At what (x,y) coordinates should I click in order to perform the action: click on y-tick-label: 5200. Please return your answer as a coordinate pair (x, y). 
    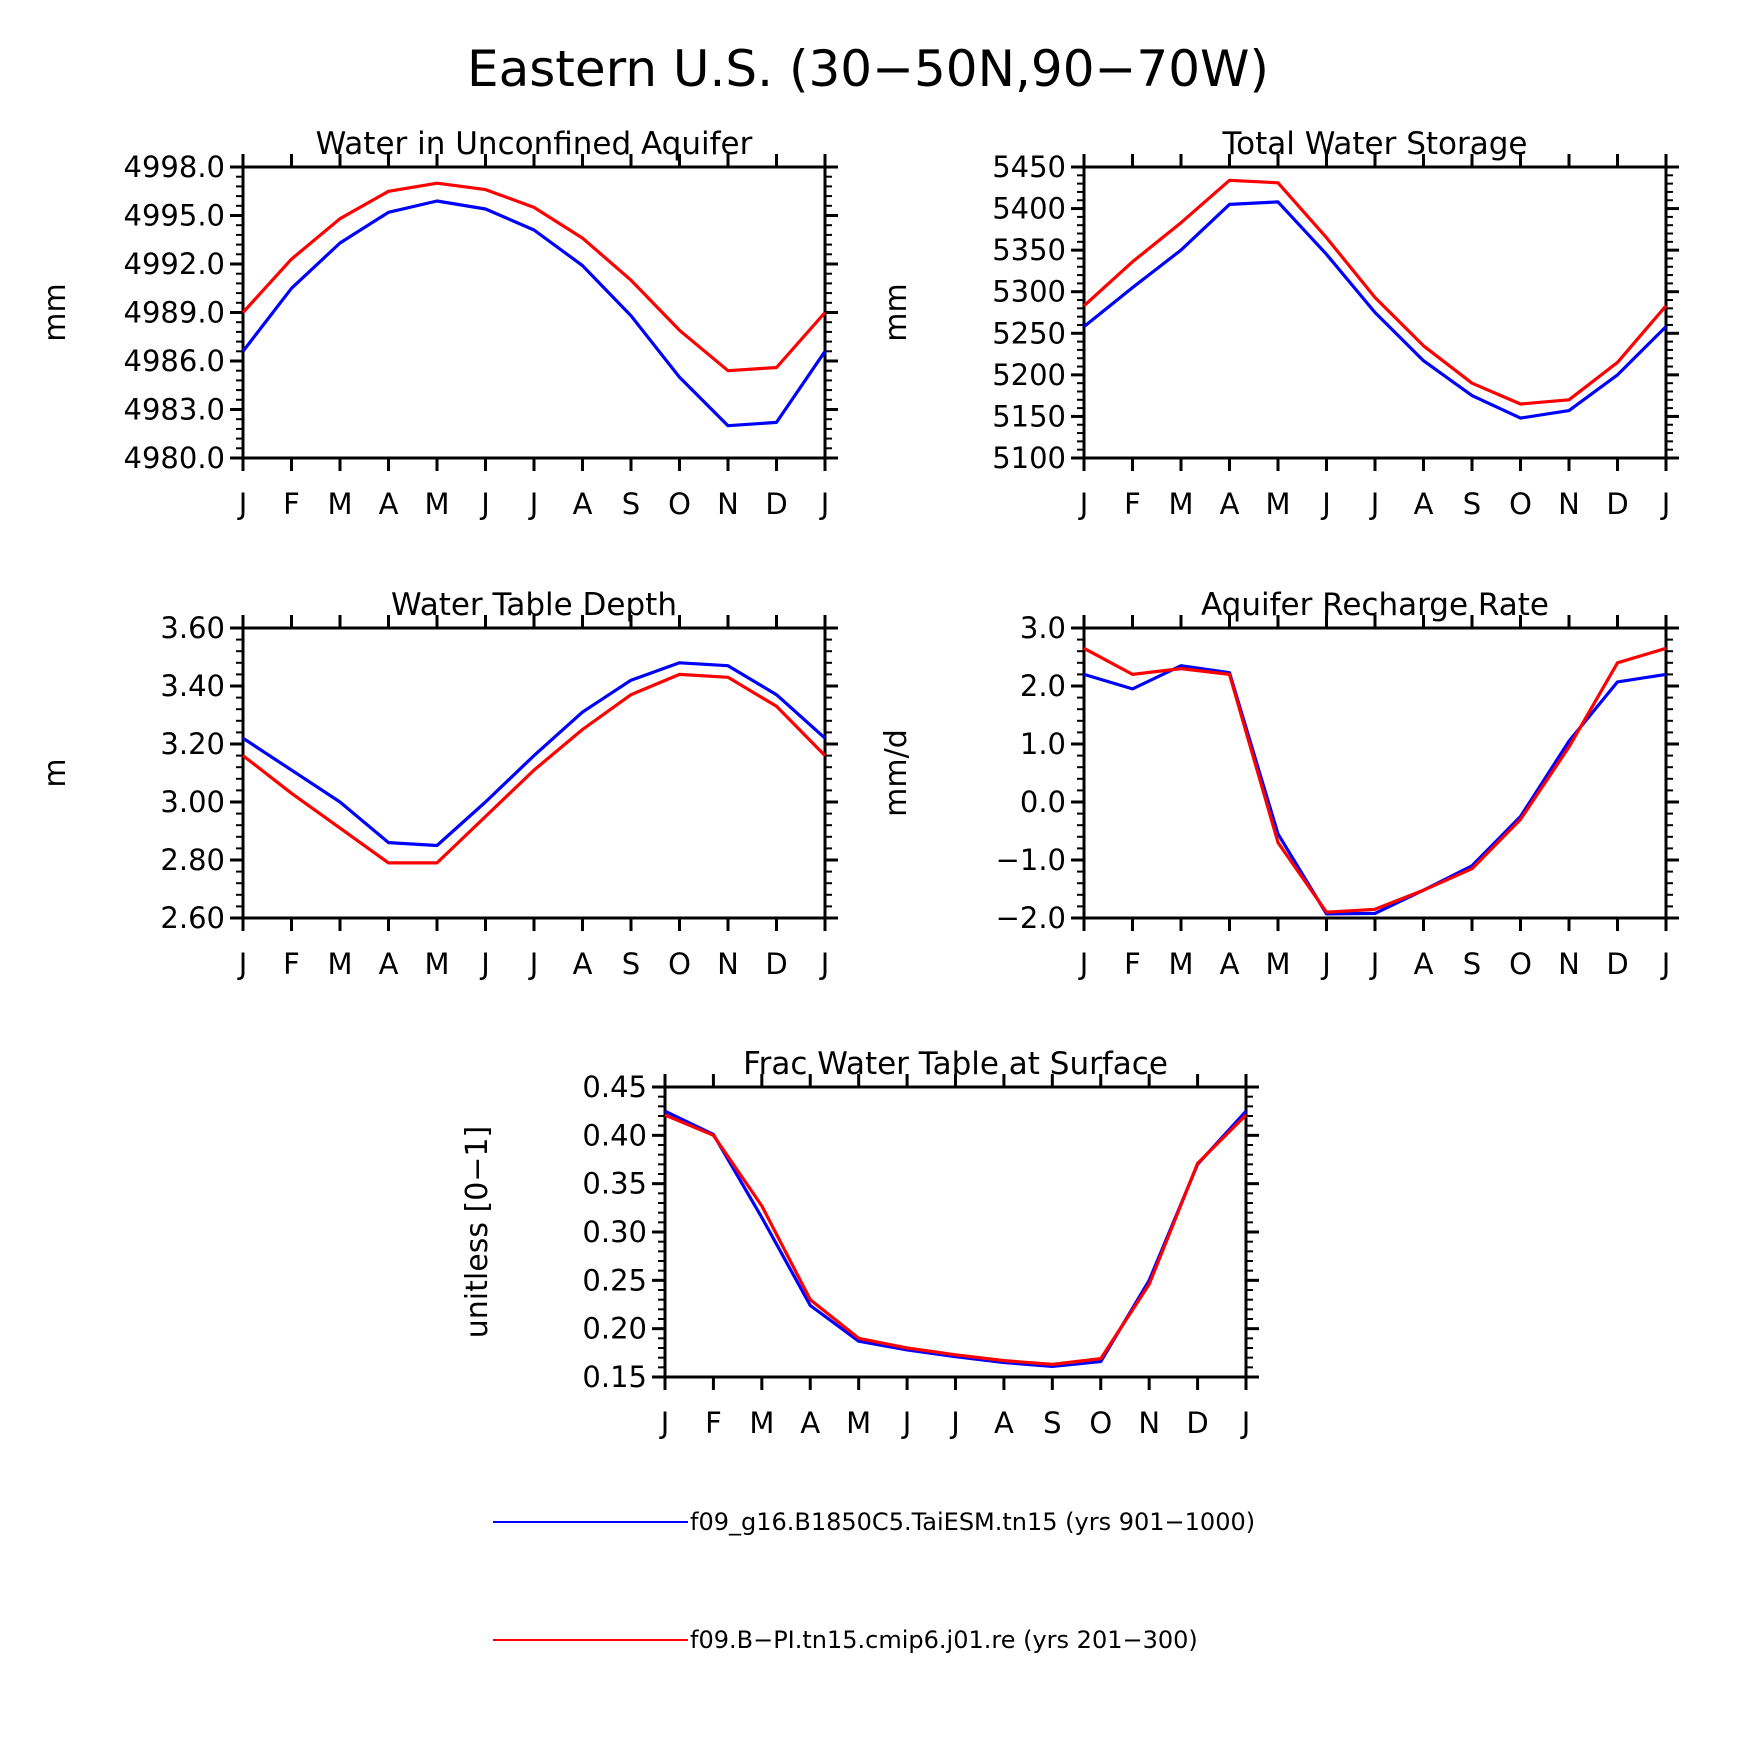
    Looking at the image, I should click on (1029, 375).